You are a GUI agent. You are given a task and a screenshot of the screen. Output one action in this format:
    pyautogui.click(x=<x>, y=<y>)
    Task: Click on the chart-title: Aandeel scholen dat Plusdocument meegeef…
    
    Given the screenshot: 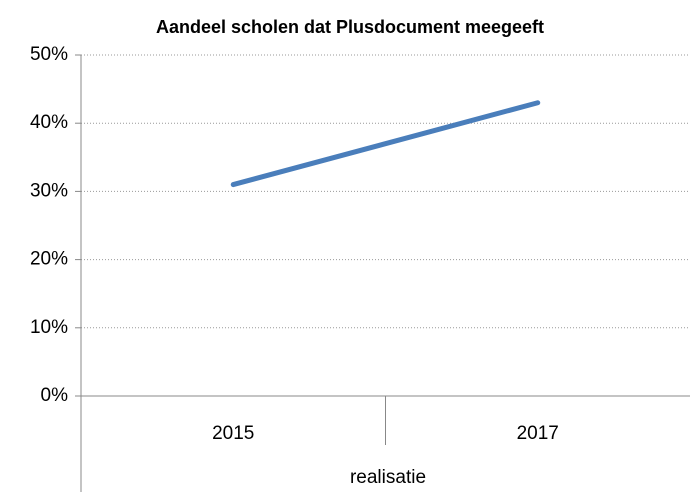 What is the action you would take?
    pyautogui.click(x=350, y=27)
    